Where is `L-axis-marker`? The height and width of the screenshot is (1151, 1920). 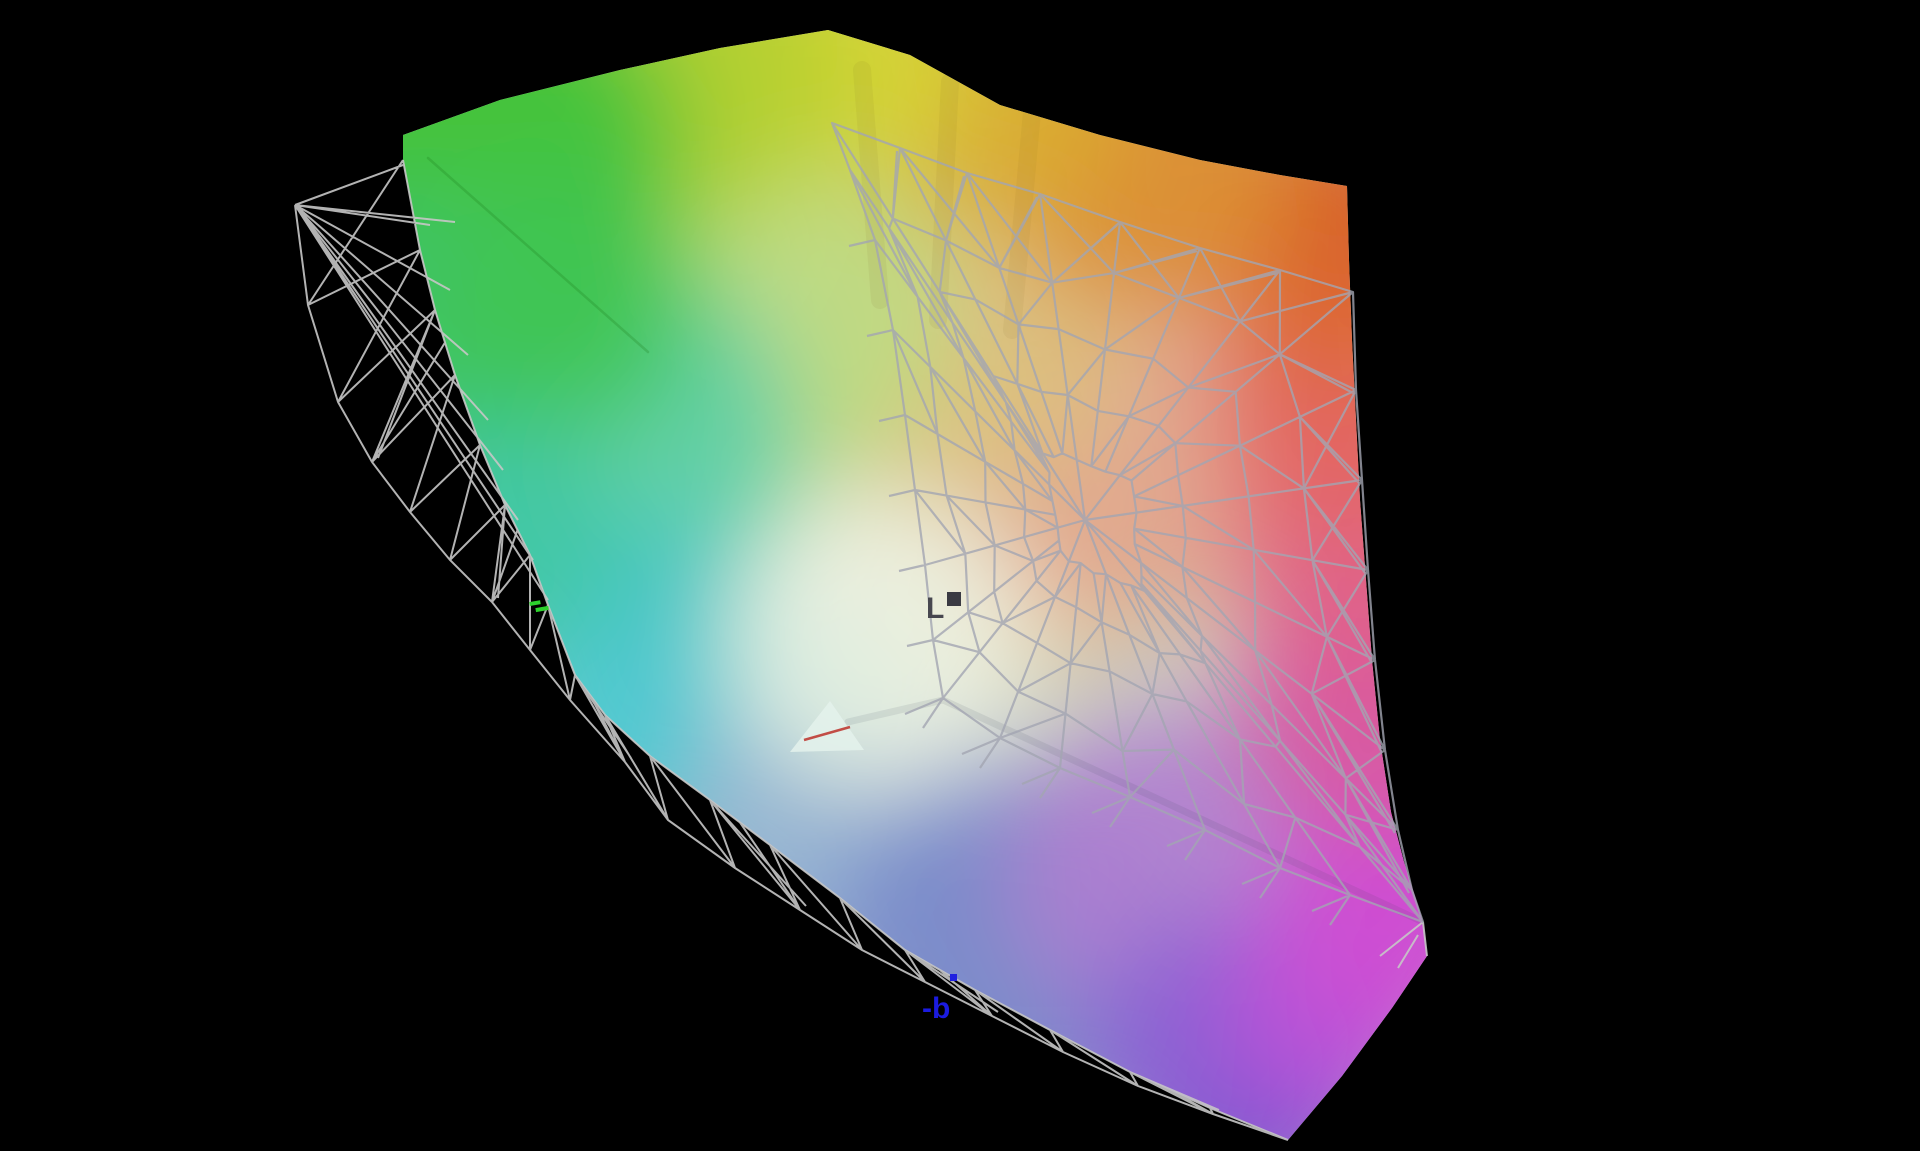 L-axis-marker is located at coordinates (954, 599).